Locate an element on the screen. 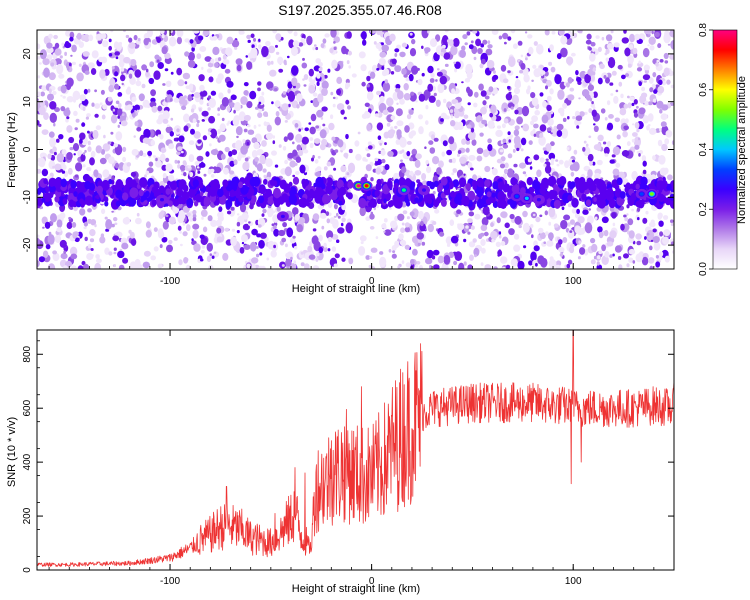  spectrogram-peak is located at coordinates (424, 190).